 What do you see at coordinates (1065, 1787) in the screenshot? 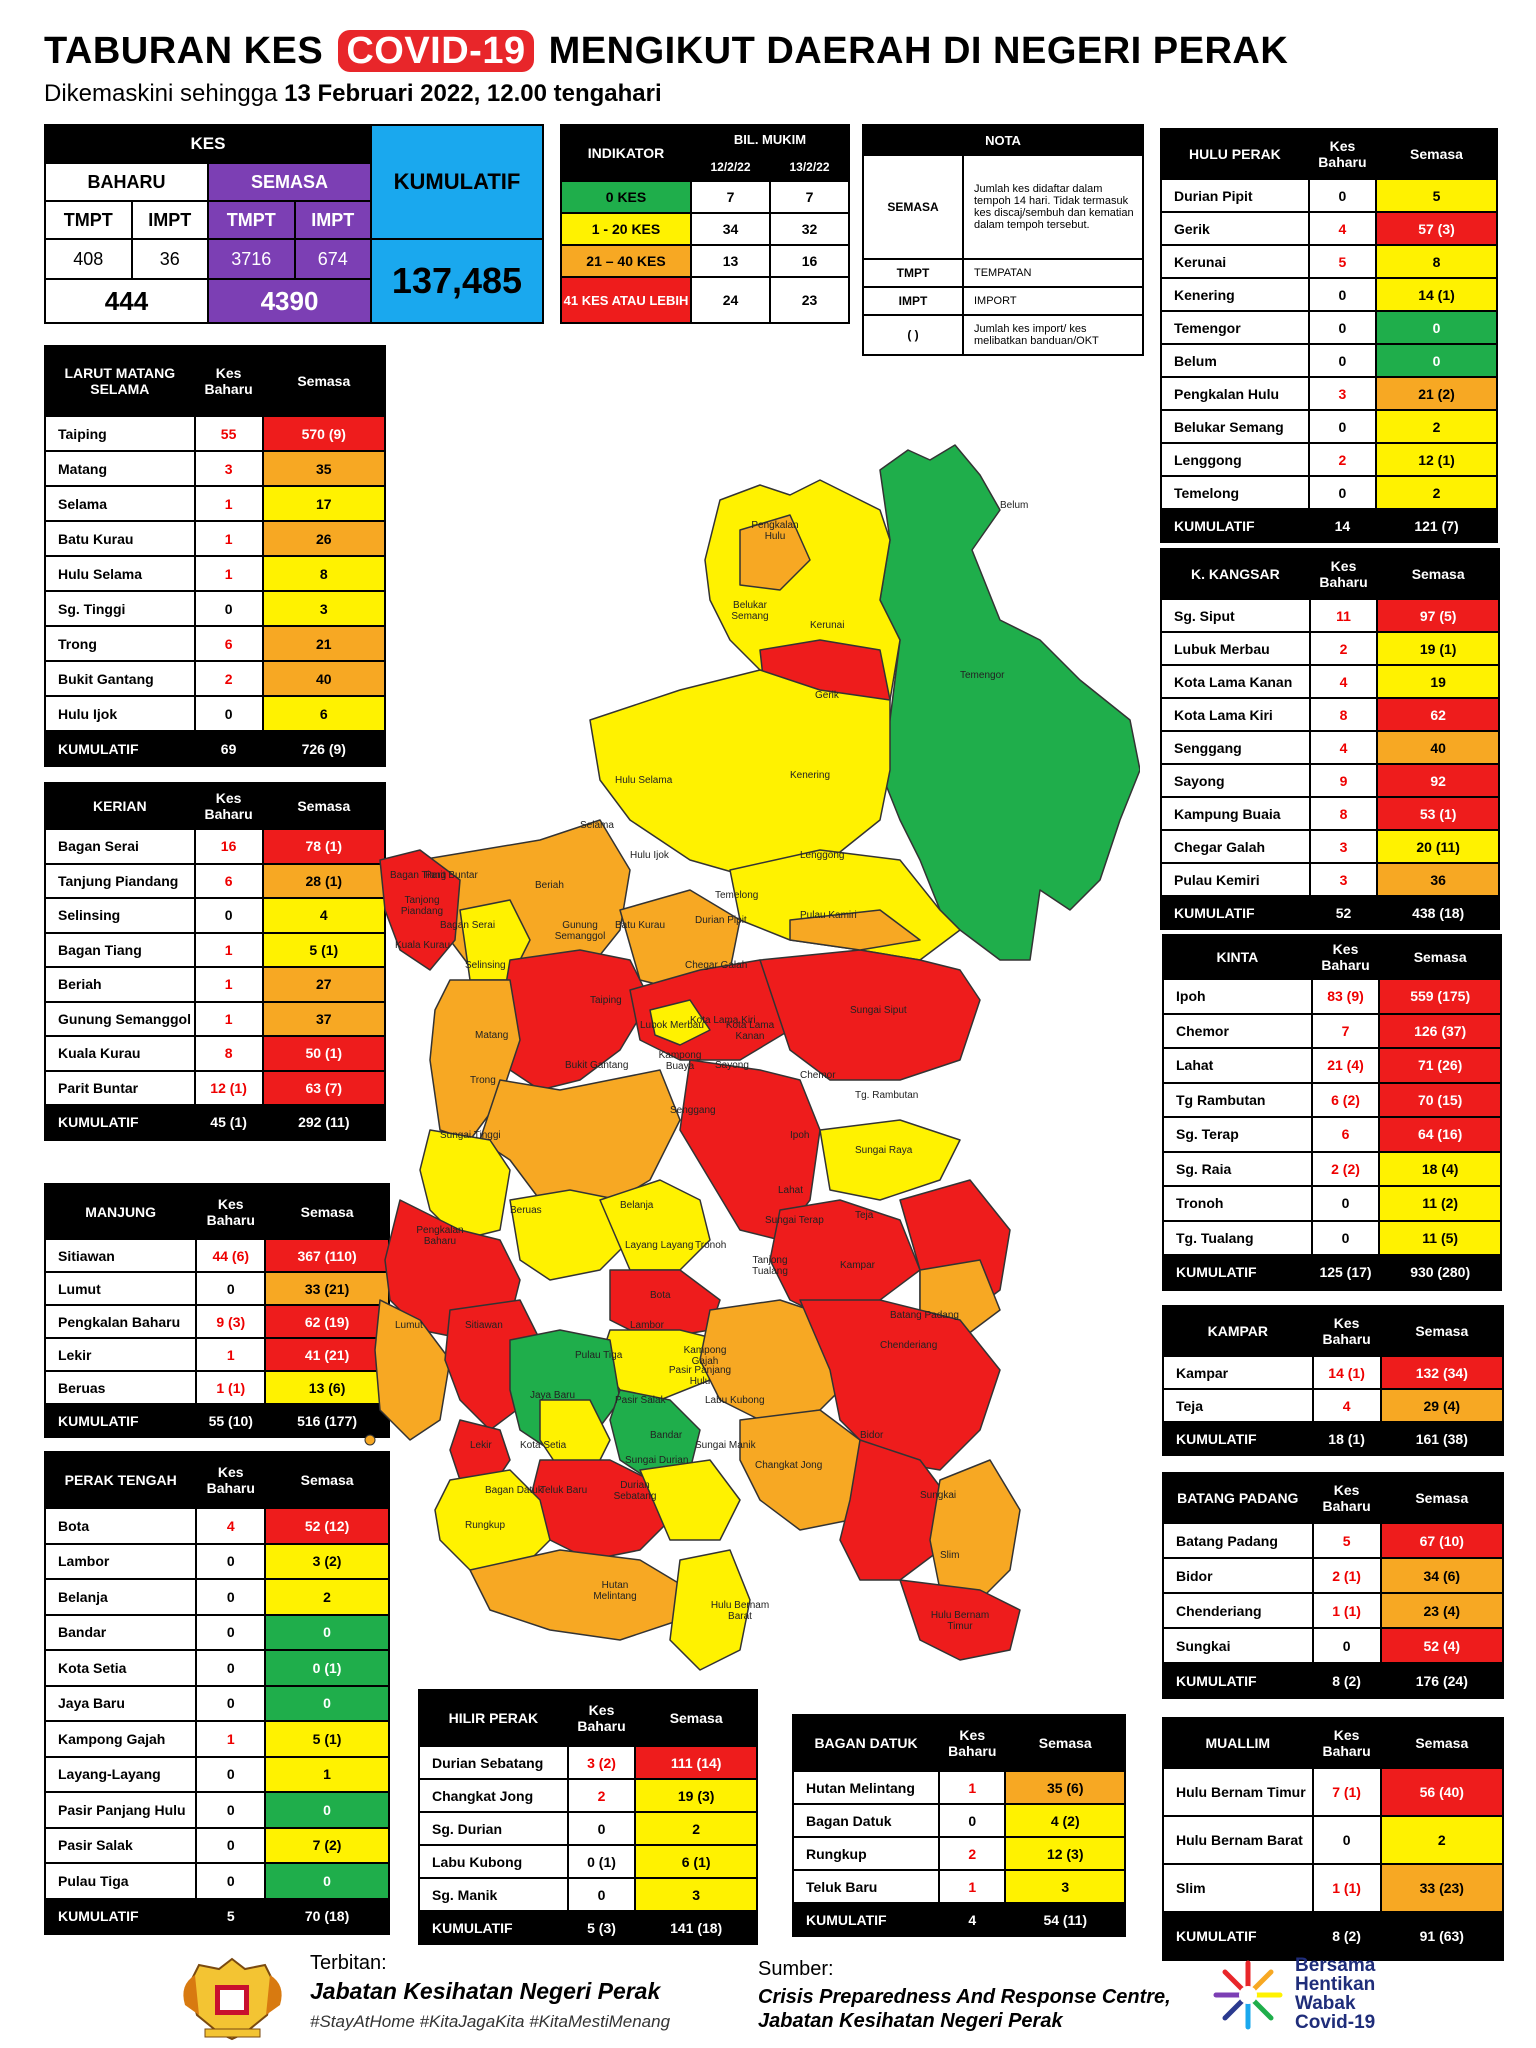
I see `semasa-value: 35 (6)` at bounding box center [1065, 1787].